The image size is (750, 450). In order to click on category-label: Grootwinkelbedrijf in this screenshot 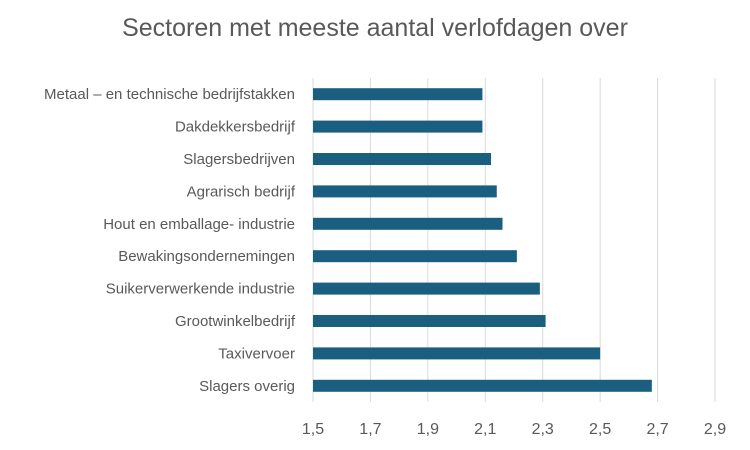, I will do `click(235, 321)`.